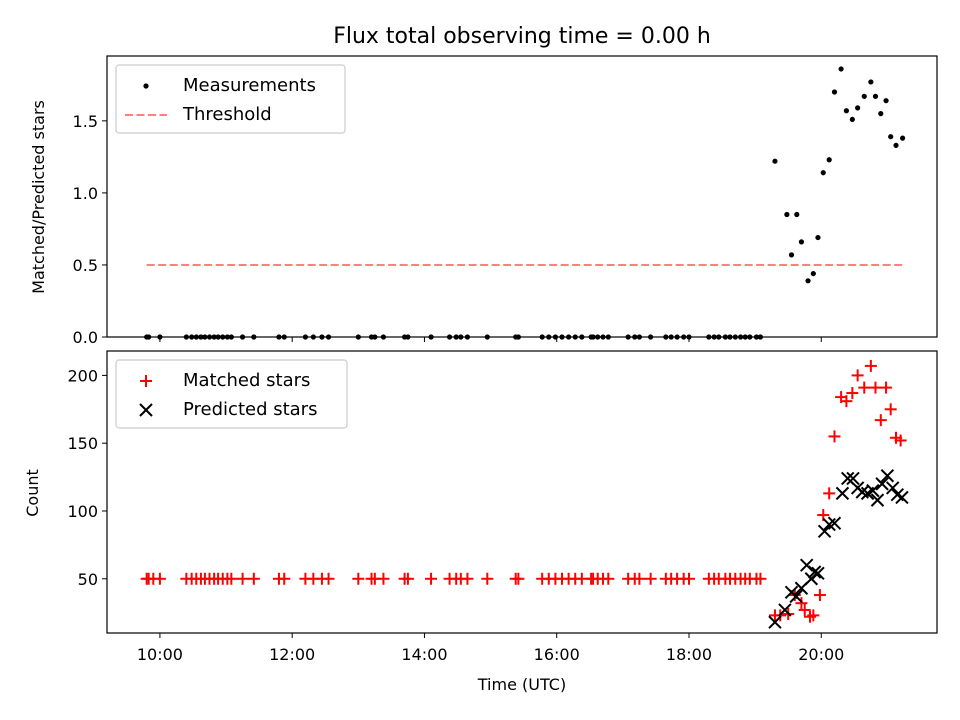 The width and height of the screenshot is (960, 720). I want to click on x-tick-label: 20:00, so click(821, 654).